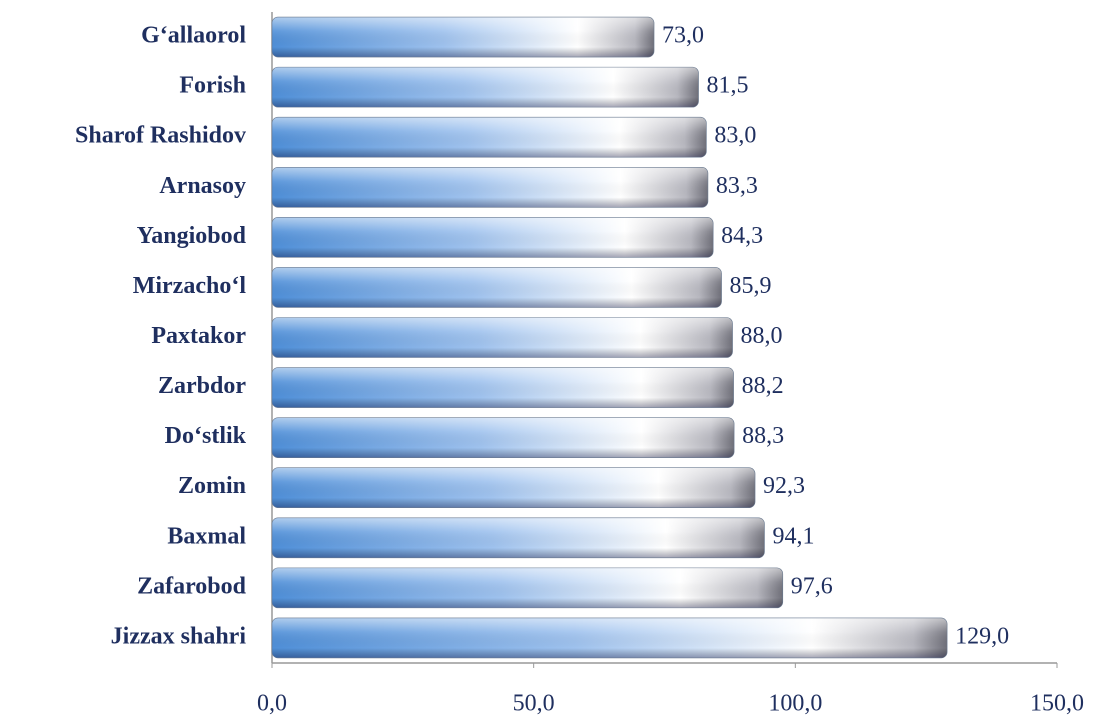  What do you see at coordinates (762, 336) in the screenshot?
I see `value-label: 88,0` at bounding box center [762, 336].